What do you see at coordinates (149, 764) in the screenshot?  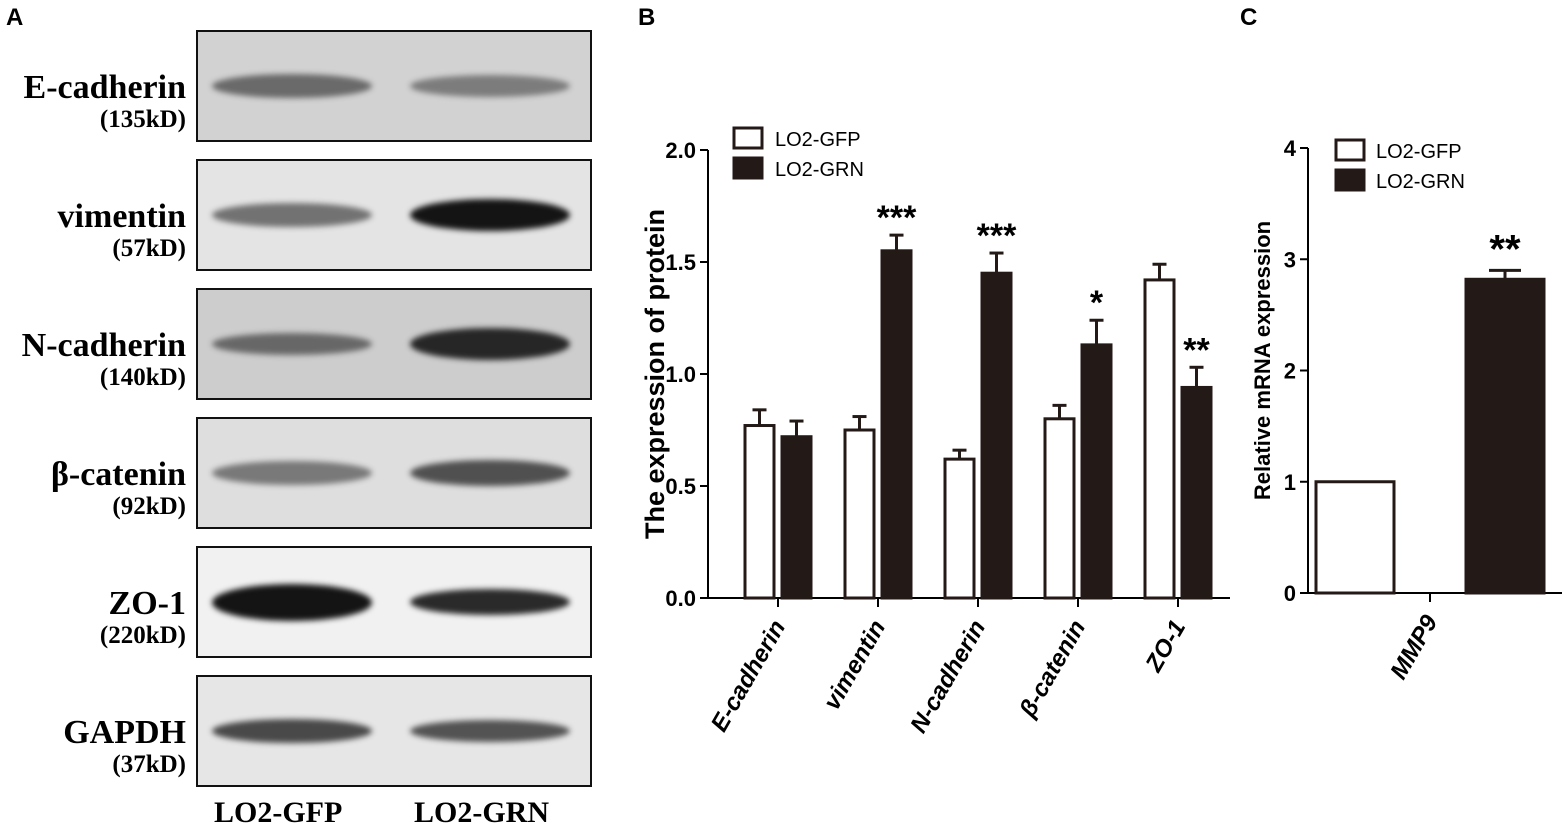 I see `blot-molecular-weight: (37kD)` at bounding box center [149, 764].